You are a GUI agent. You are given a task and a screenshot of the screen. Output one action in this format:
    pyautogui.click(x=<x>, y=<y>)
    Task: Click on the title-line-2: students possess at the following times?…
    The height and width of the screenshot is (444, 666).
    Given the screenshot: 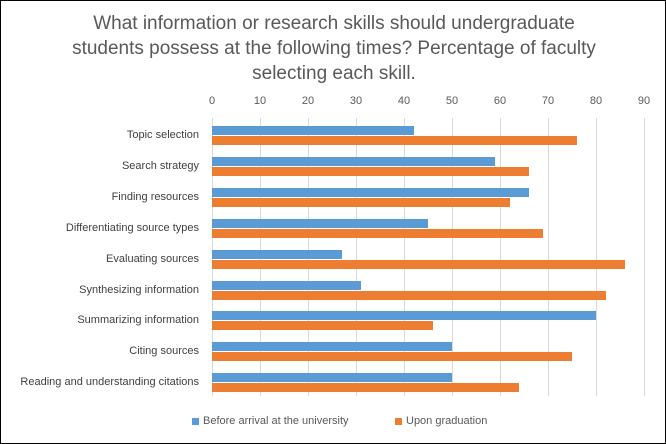 What is the action you would take?
    pyautogui.click(x=334, y=48)
    